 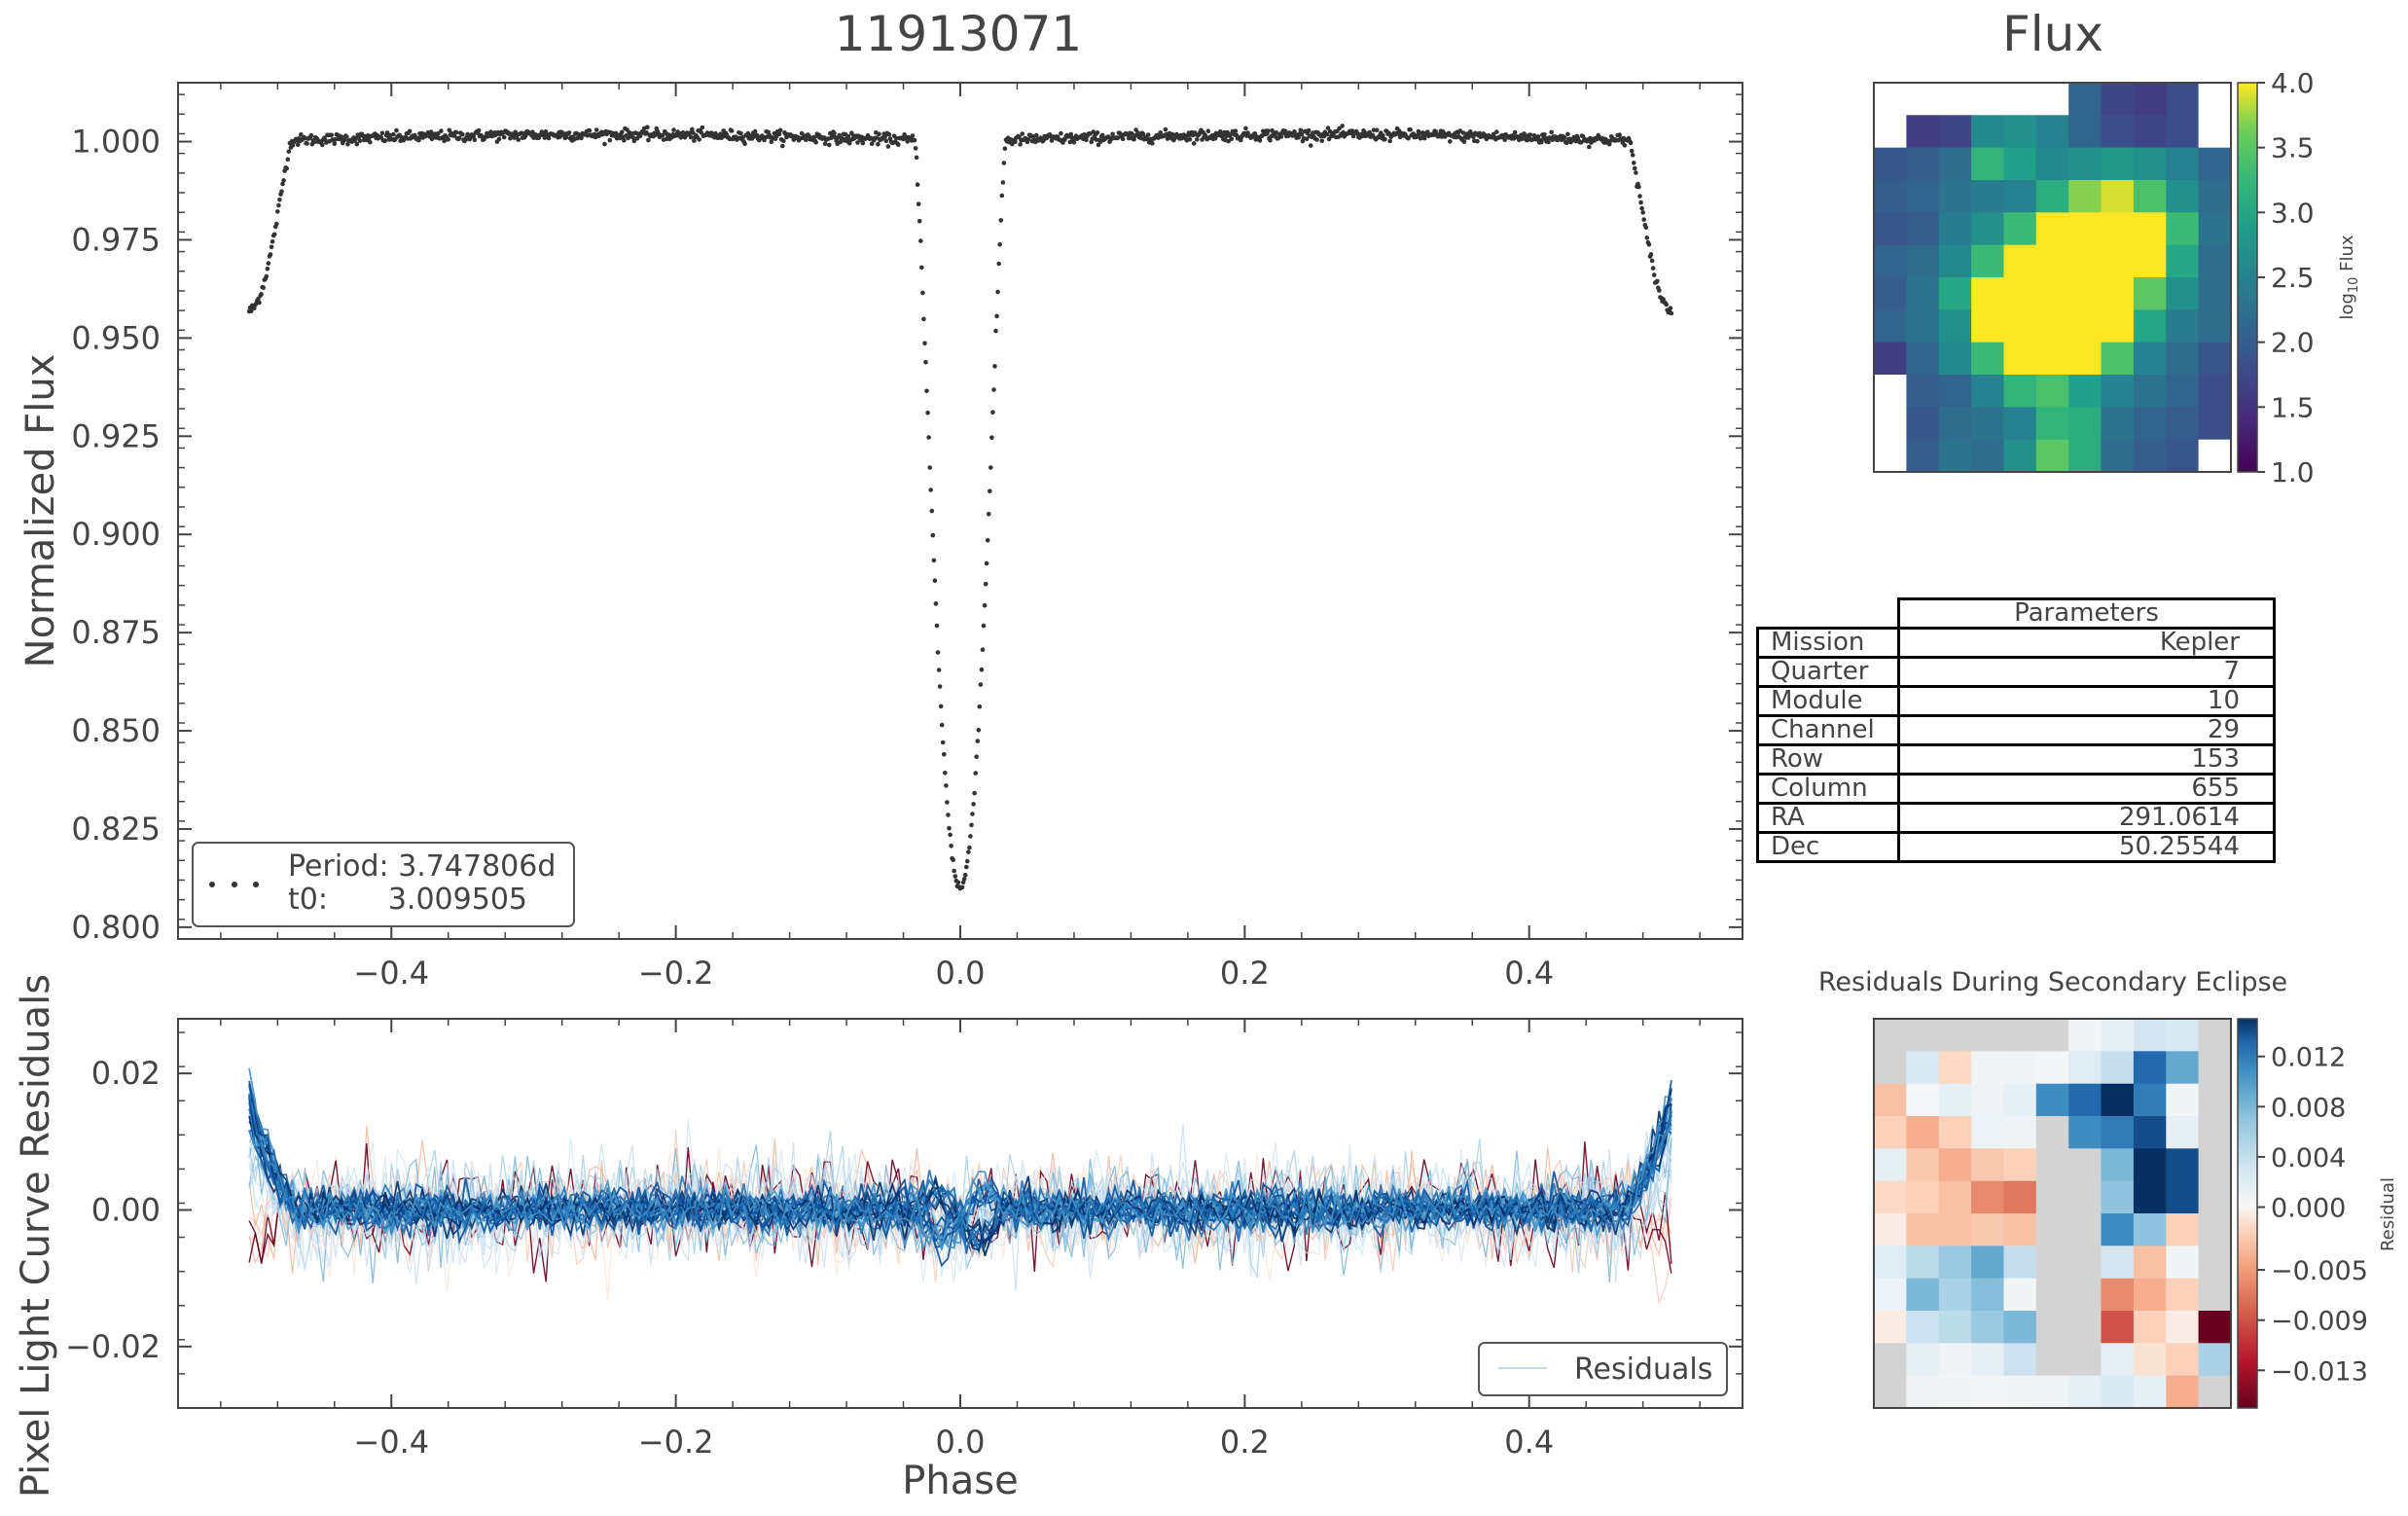 I want to click on y-tick-label: 0.925, so click(x=116, y=435).